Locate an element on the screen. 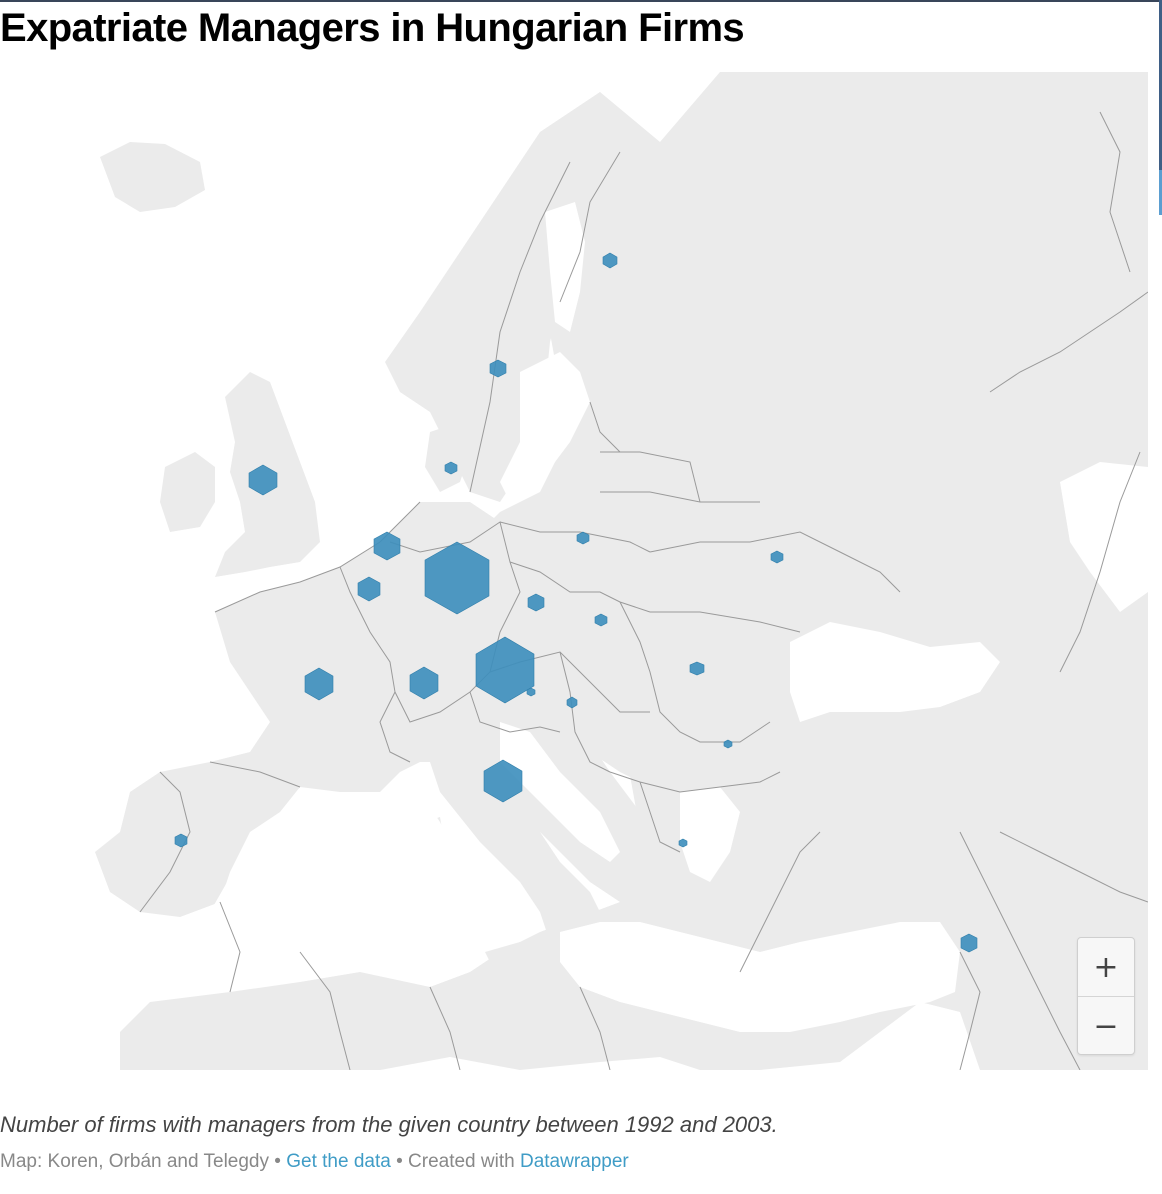  source-credit: Map: Koren, Orbán and Telegdy is located at coordinates (134, 1161).